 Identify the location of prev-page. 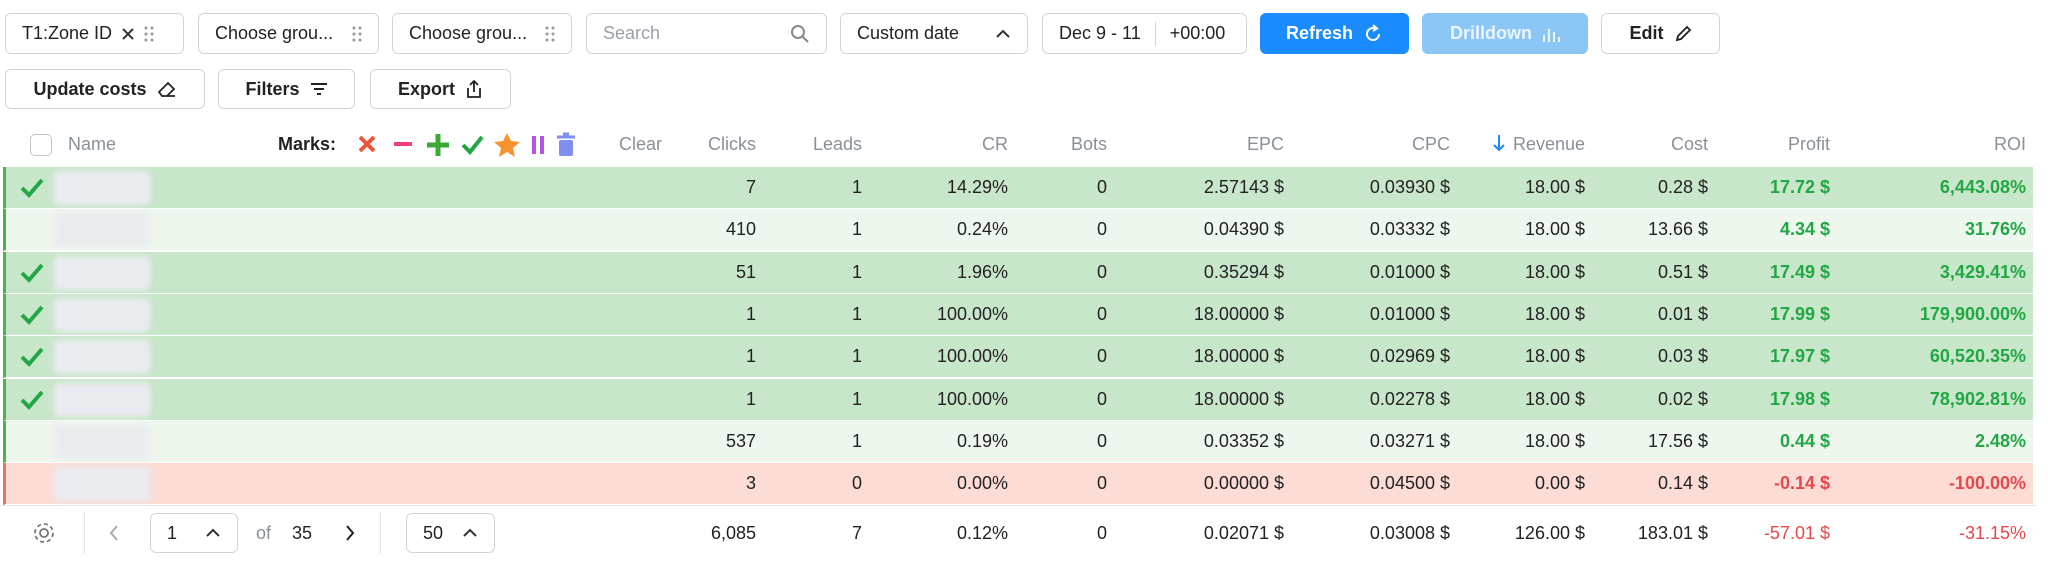
(114, 533).